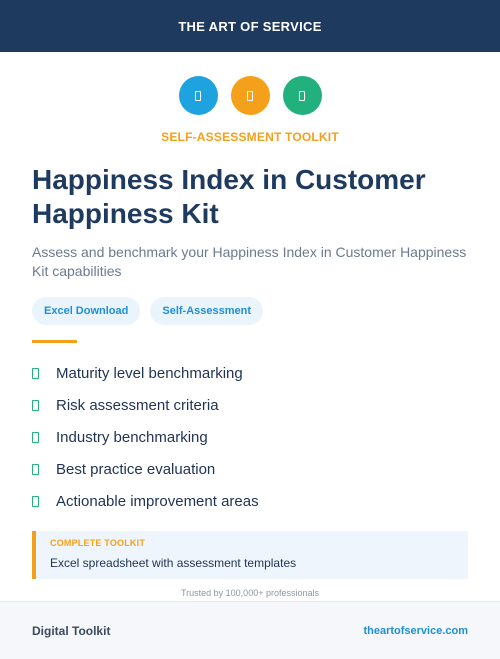  Describe the element at coordinates (266, 373) in the screenshot. I see `list-item: Maturity level benchmarking` at that location.